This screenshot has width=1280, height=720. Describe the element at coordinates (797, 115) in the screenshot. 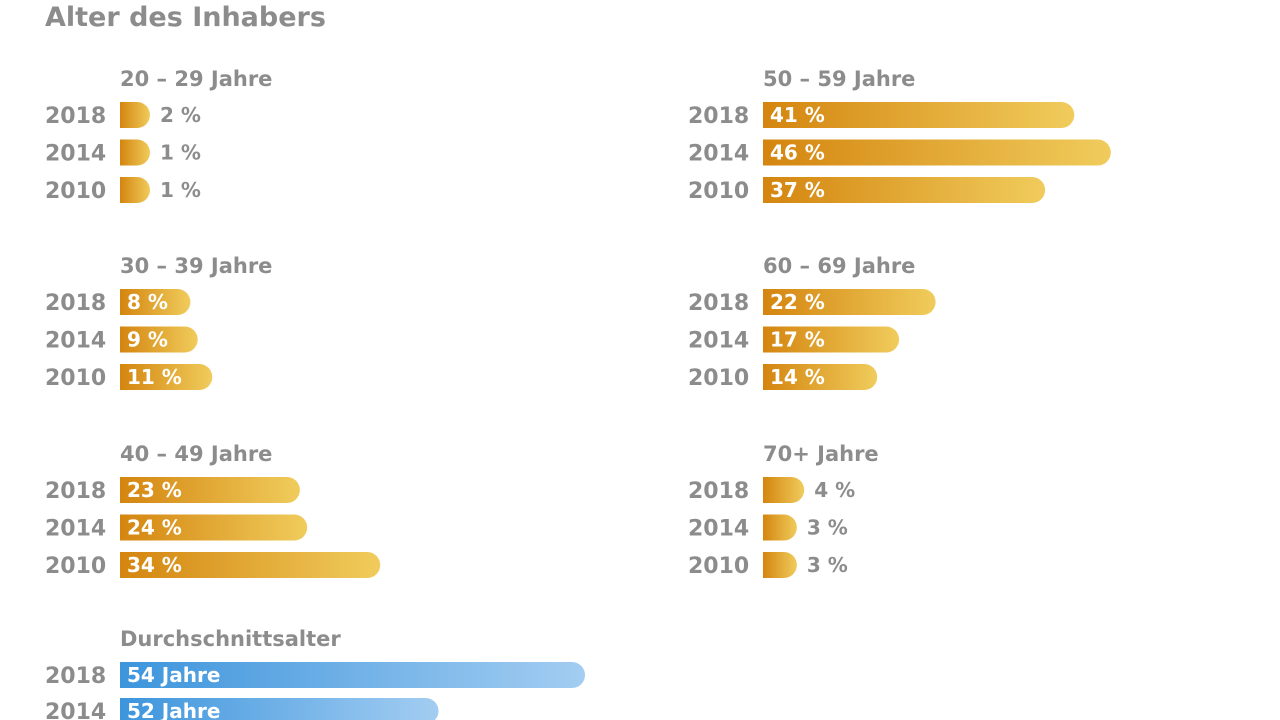

I see `data-label: 41 %` at that location.